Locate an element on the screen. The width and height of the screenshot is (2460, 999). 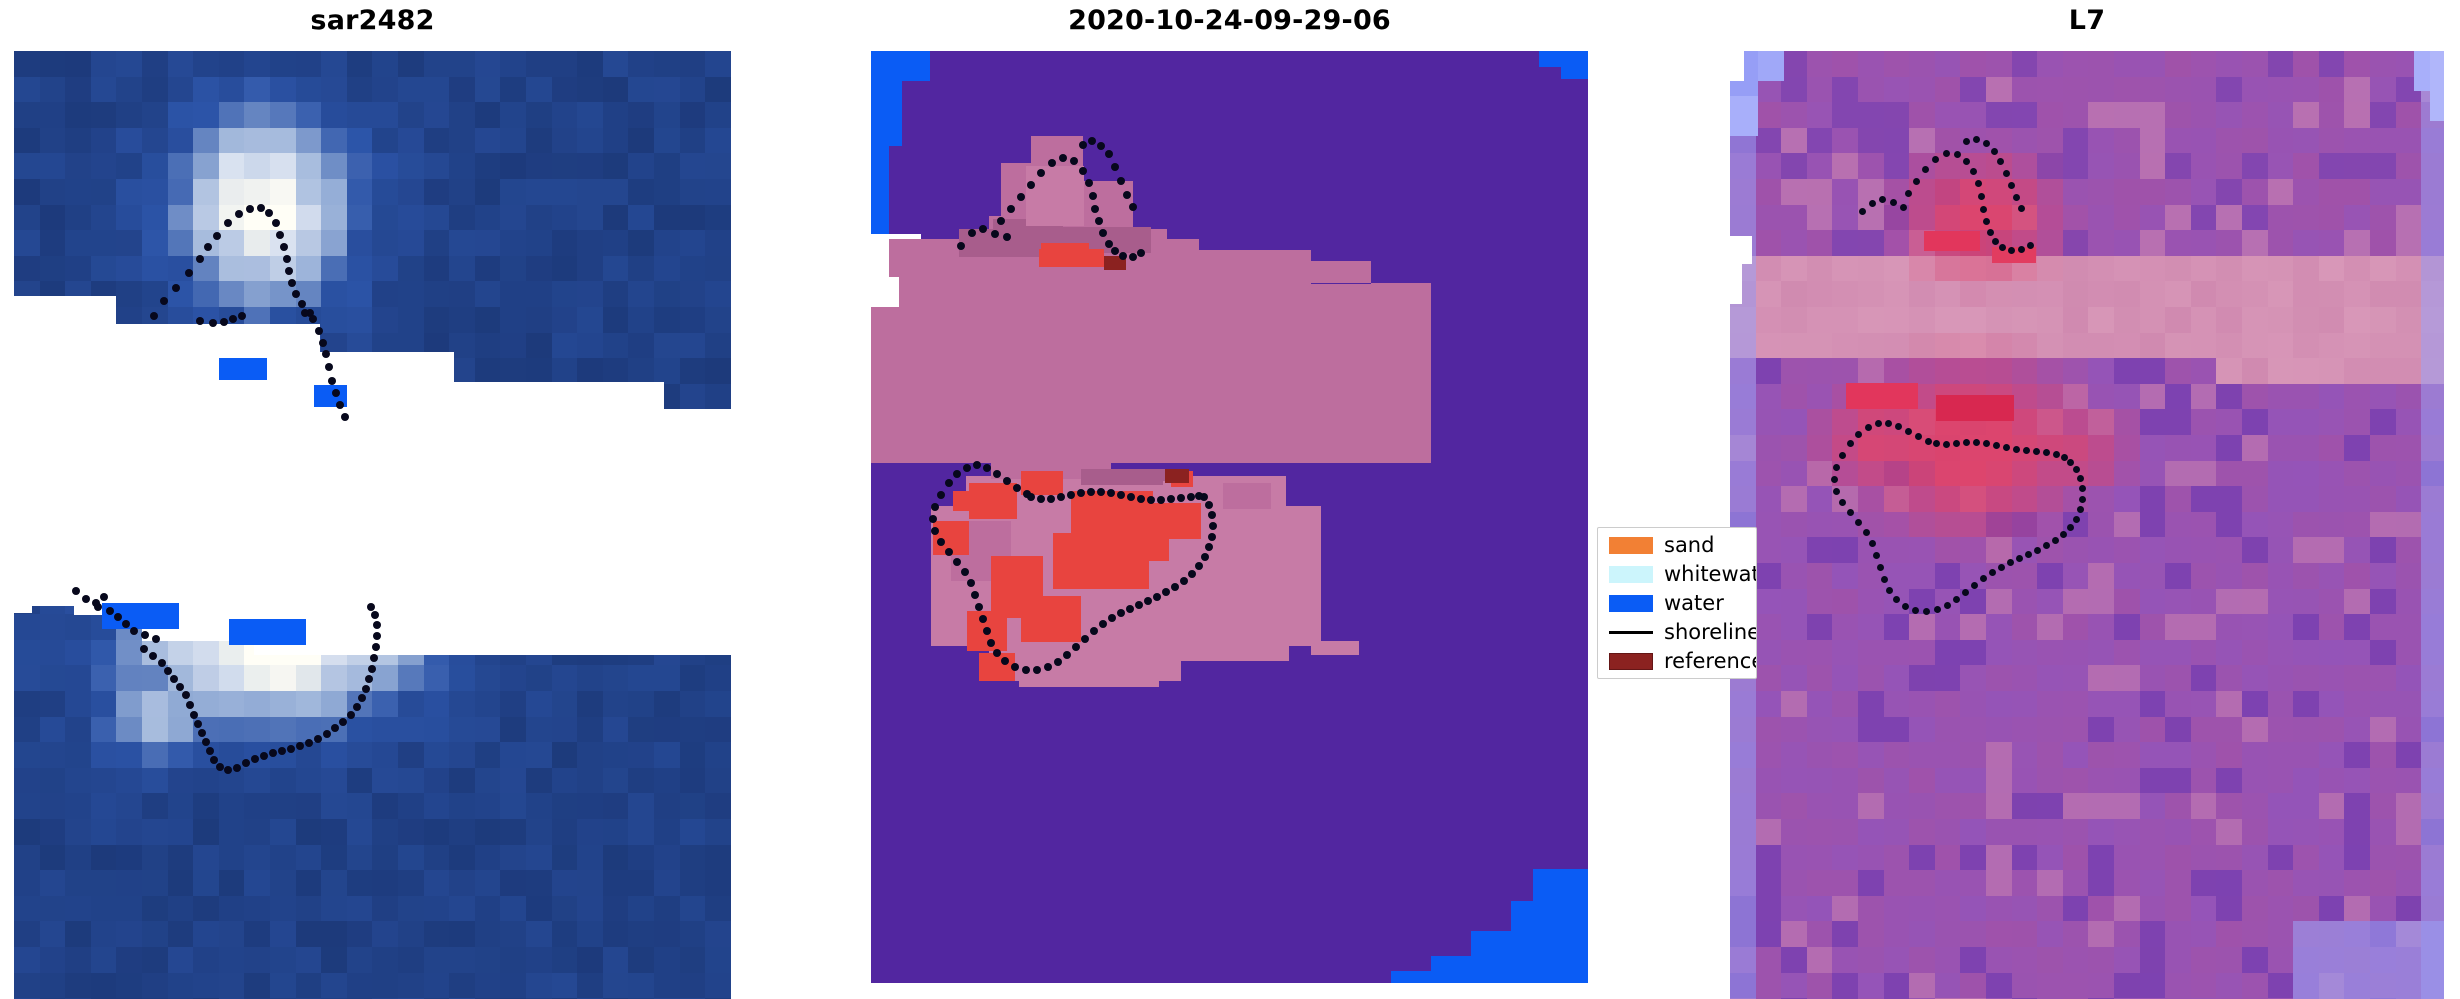
legend-label-shoreline: shoreline is located at coordinates (1710, 632).